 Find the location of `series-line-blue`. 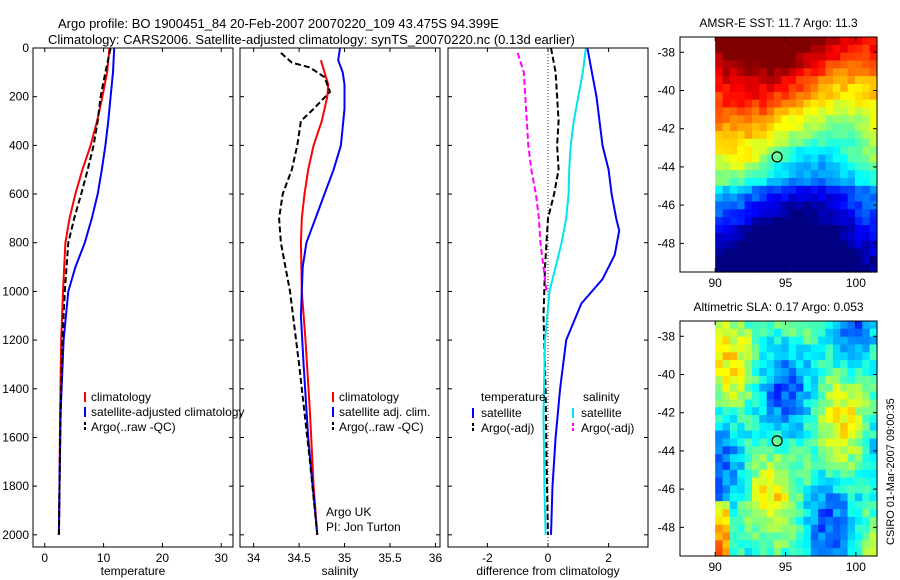

series-line-blue is located at coordinates (86, 291).